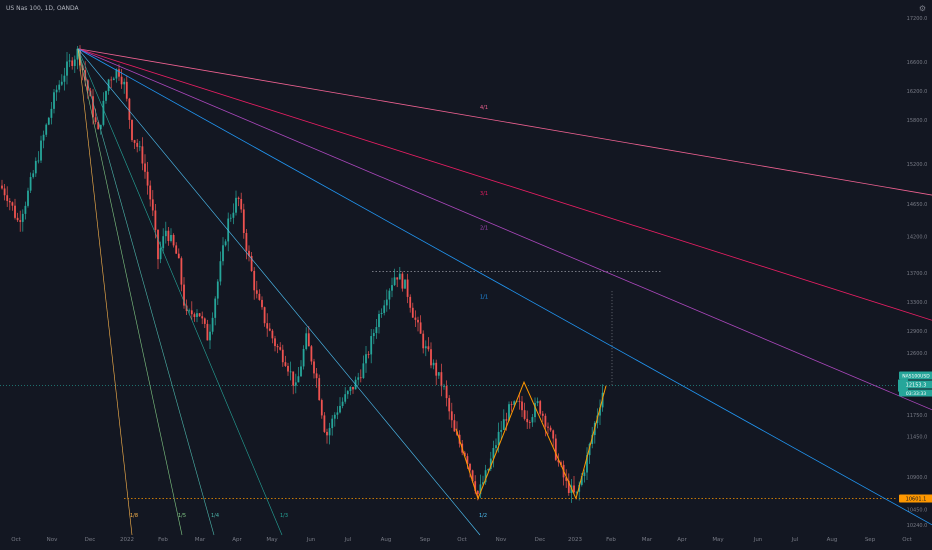  I want to click on x-tick-label: Nov, so click(501, 540).